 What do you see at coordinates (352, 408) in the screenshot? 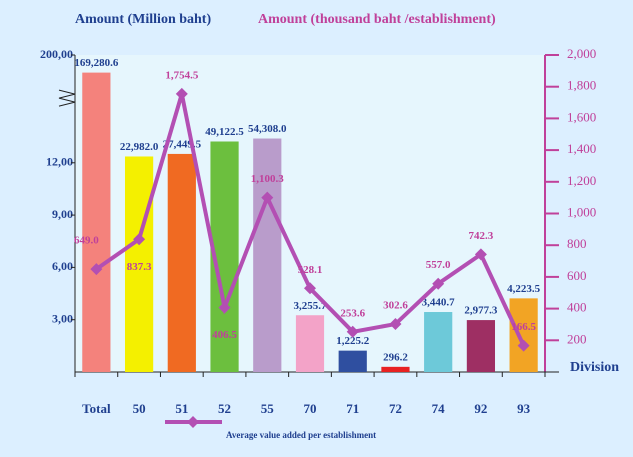
I see `x-tick-label: 71` at bounding box center [352, 408].